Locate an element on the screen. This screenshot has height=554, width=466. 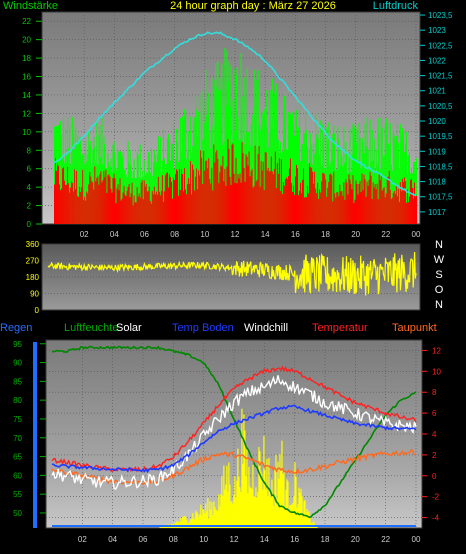
chart-title: 24 hour graph day : März 27 2026 is located at coordinates (253, 6).